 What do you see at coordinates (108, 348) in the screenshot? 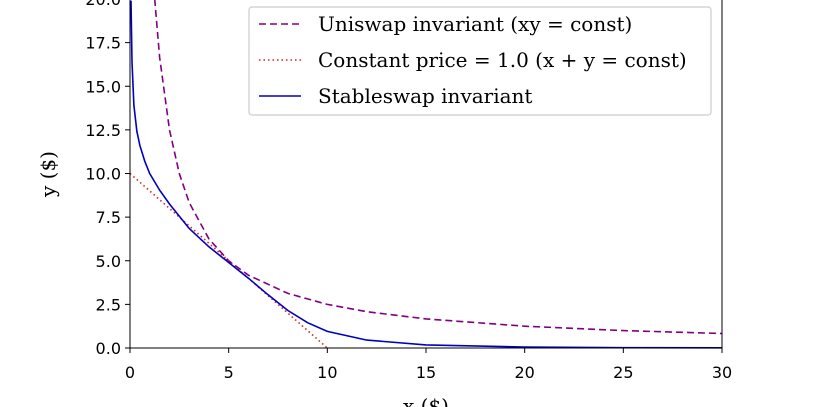
I see `y-tick-label: 0.0` at bounding box center [108, 348].